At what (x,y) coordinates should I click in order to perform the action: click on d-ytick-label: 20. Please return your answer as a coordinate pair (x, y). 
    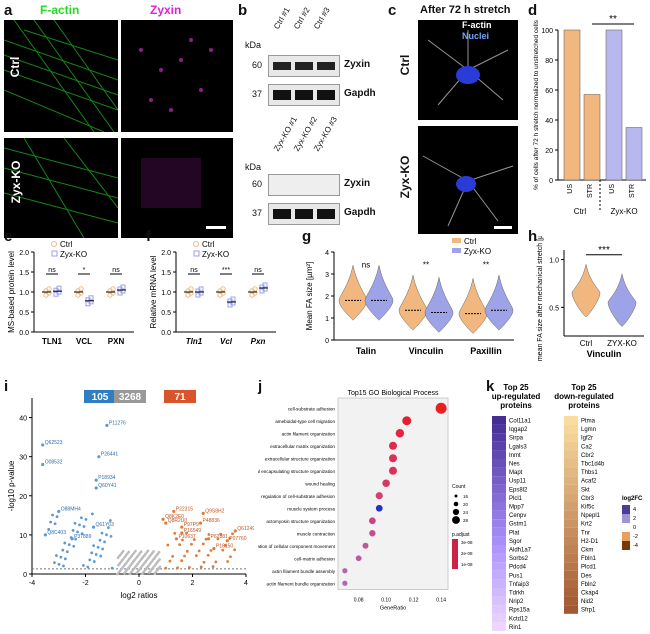
    Looking at the image, I should click on (549, 151).